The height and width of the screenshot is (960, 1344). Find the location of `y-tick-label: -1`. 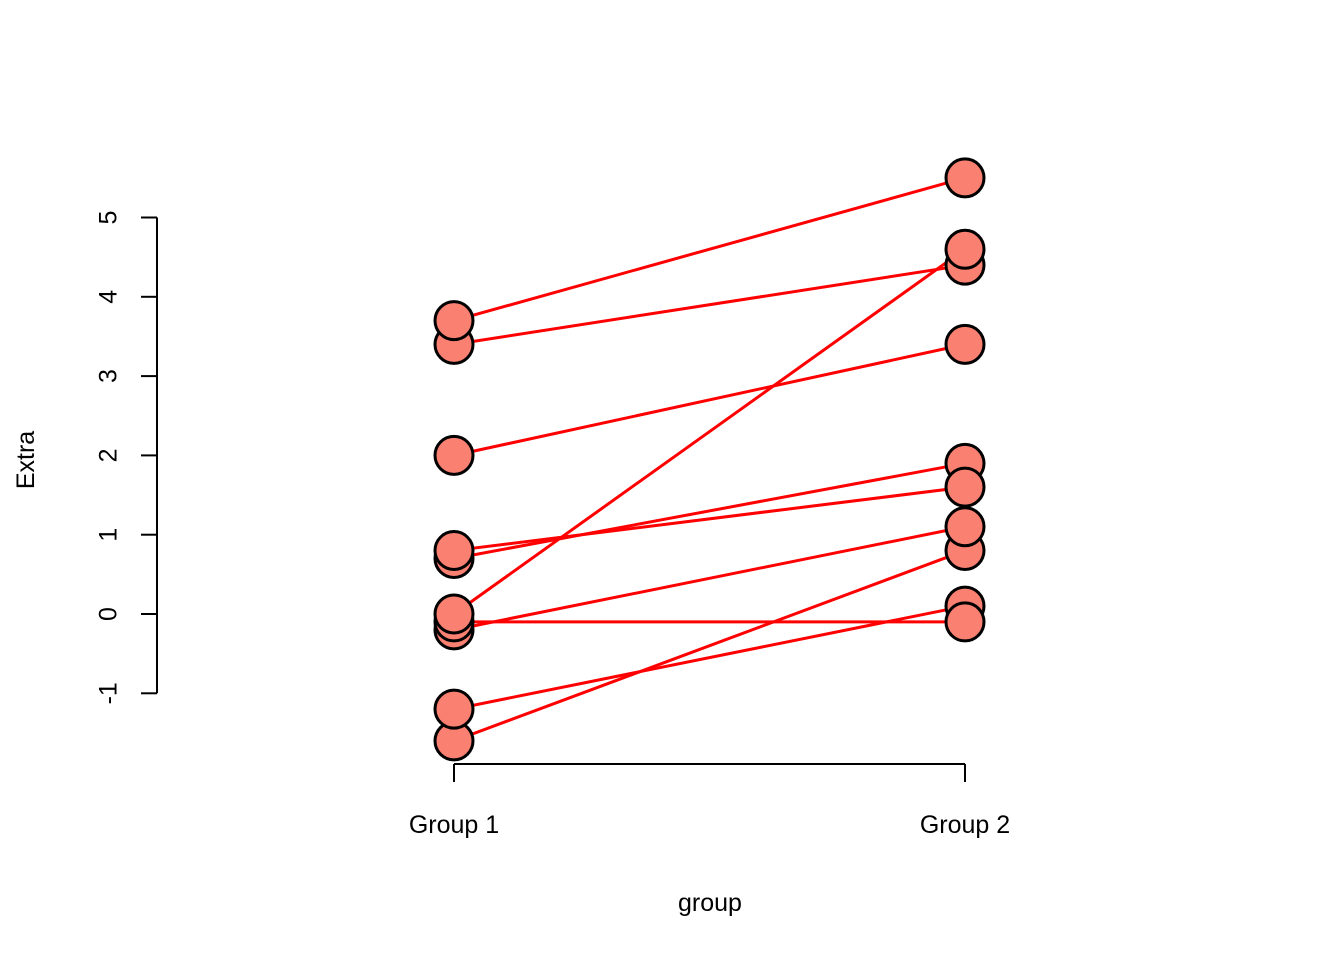

y-tick-label: -1 is located at coordinates (109, 693).